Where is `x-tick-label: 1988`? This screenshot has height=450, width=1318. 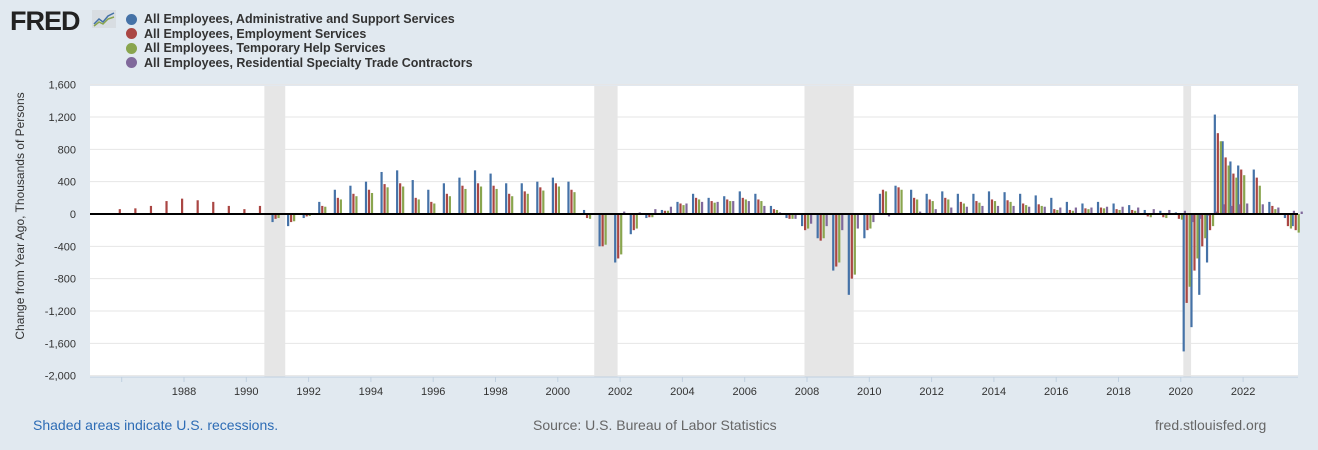
x-tick-label: 1988 is located at coordinates (184, 392).